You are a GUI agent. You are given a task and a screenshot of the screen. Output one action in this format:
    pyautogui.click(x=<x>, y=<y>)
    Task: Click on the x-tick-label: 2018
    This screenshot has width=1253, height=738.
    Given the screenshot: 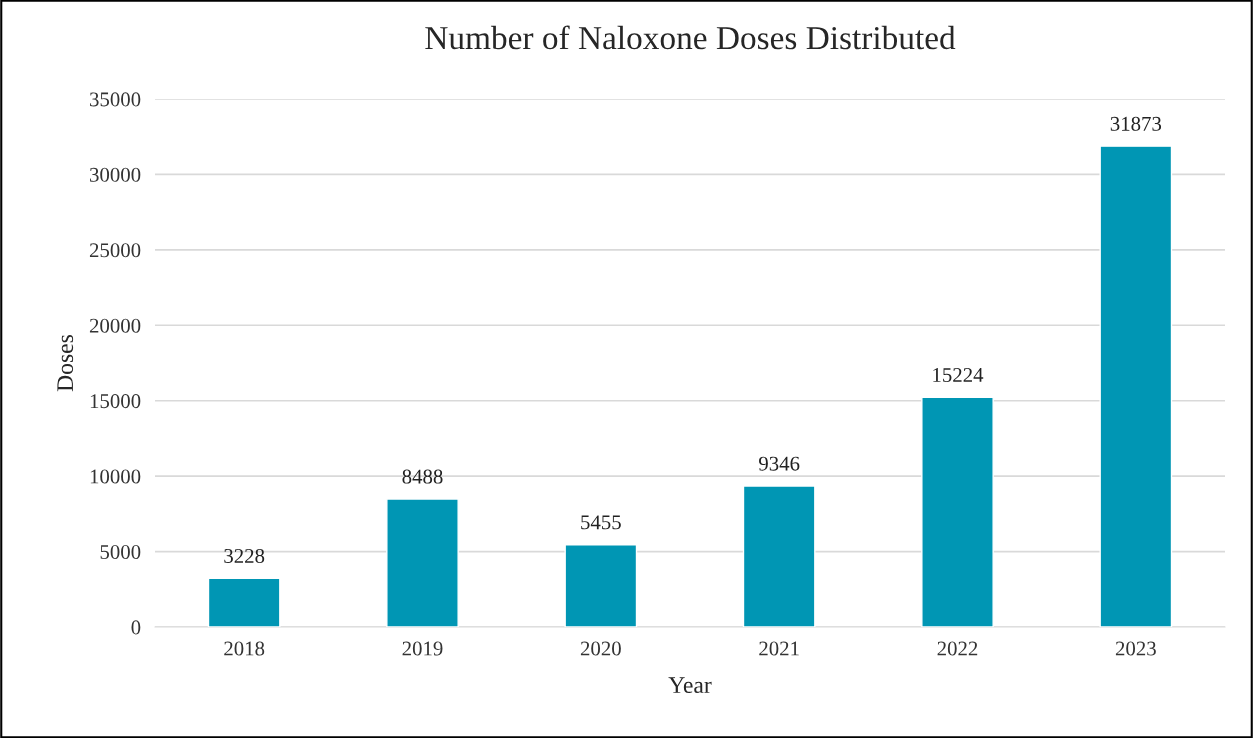 What is the action you would take?
    pyautogui.click(x=244, y=648)
    